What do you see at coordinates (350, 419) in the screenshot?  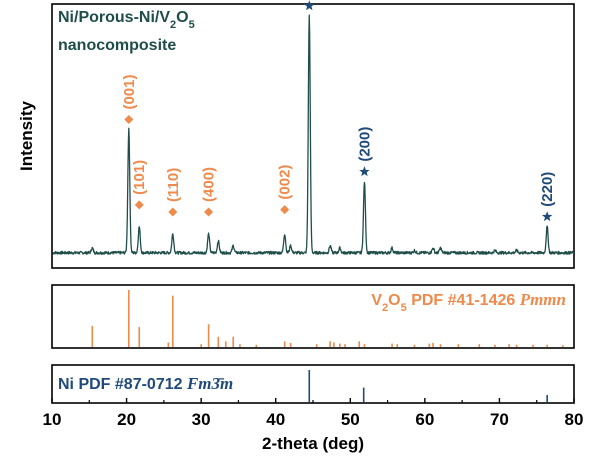 I see `x-tick-label: 50` at bounding box center [350, 419].